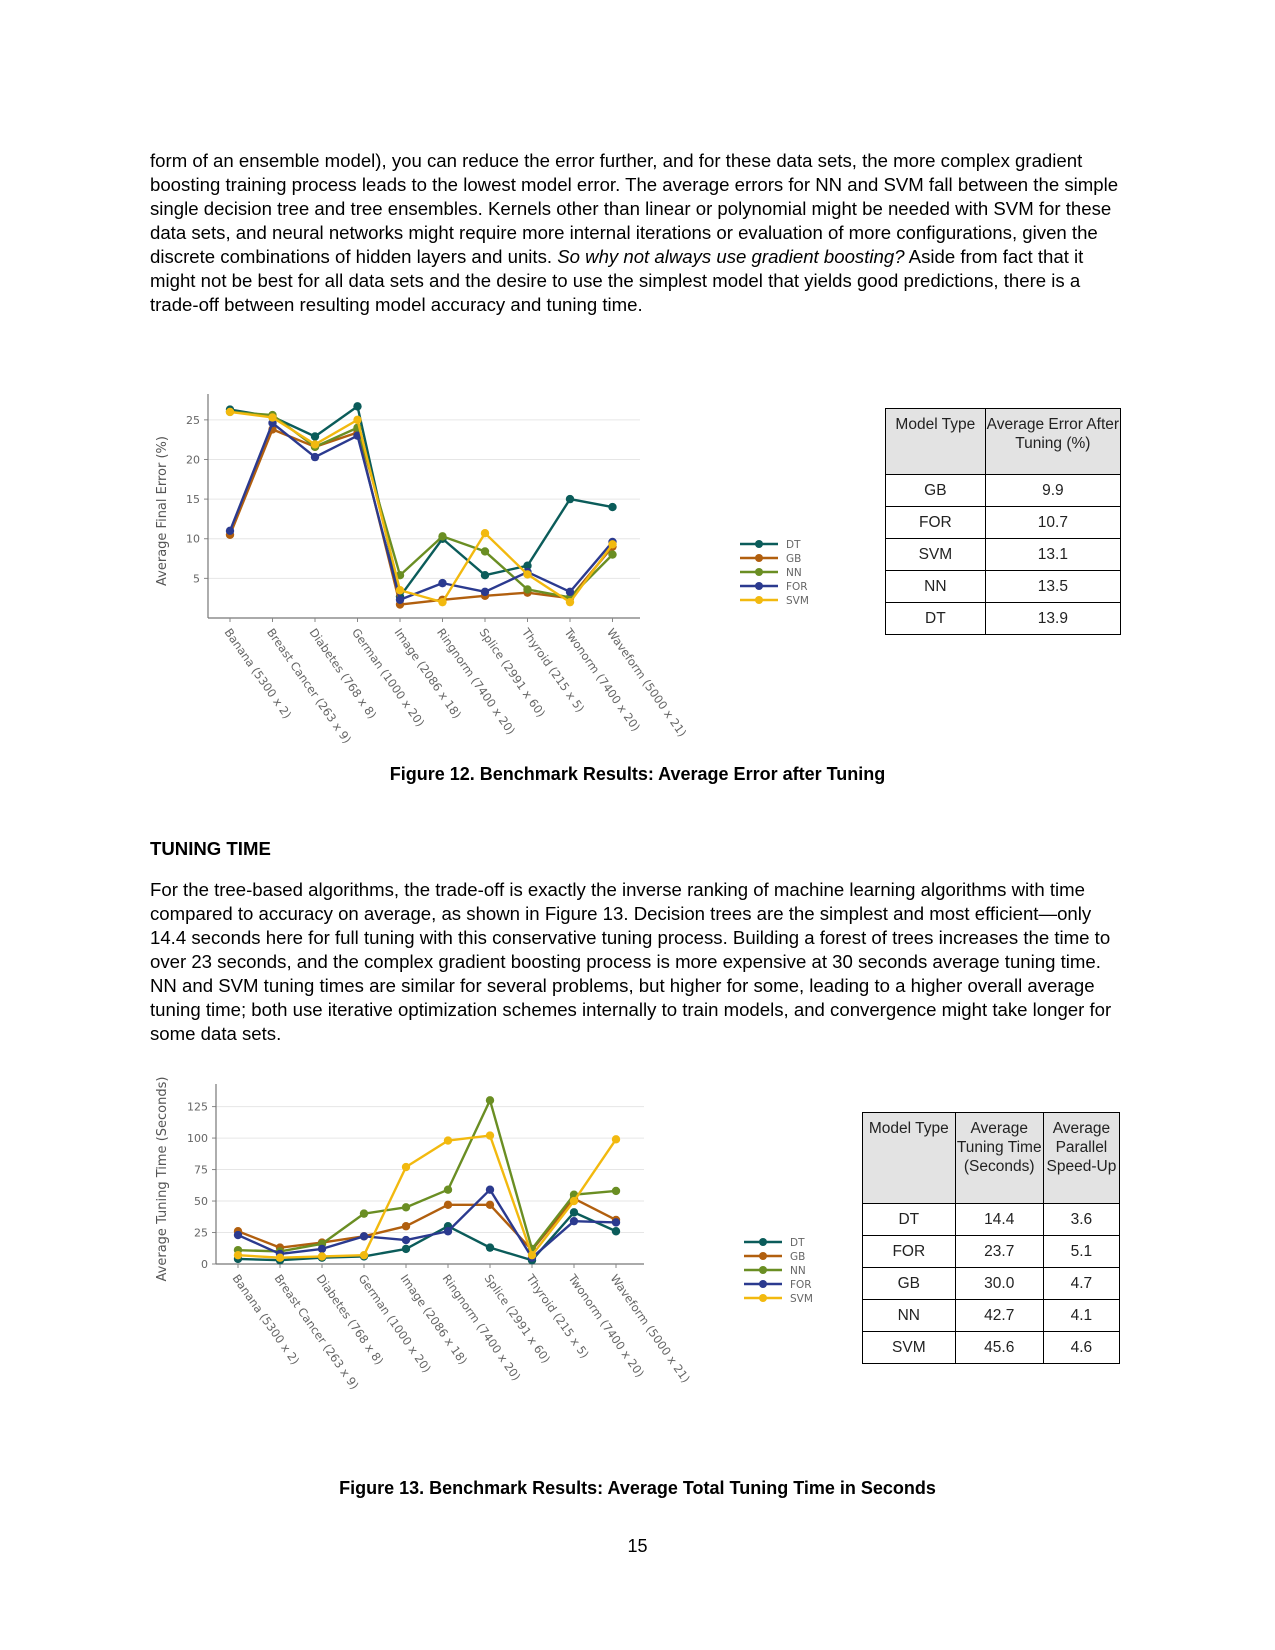 The width and height of the screenshot is (1275, 1650). I want to click on table-cell: 13.9, so click(1053, 618).